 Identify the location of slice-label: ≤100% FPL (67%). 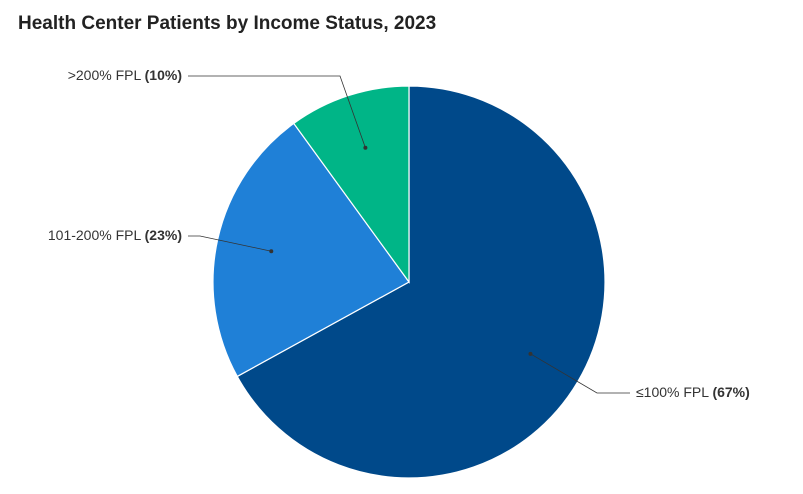
(693, 392).